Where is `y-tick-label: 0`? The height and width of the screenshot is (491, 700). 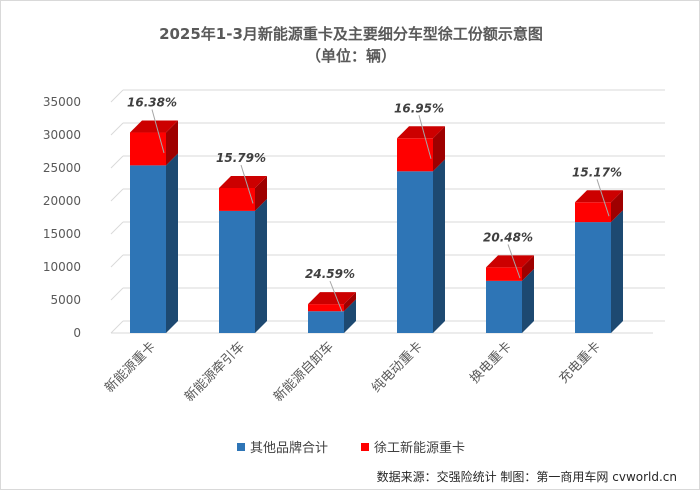 y-tick-label: 0 is located at coordinates (77, 333).